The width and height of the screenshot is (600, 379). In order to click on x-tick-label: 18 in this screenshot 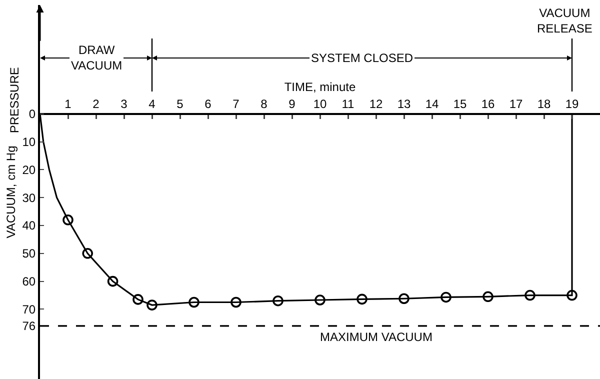, I will do `click(544, 104)`.